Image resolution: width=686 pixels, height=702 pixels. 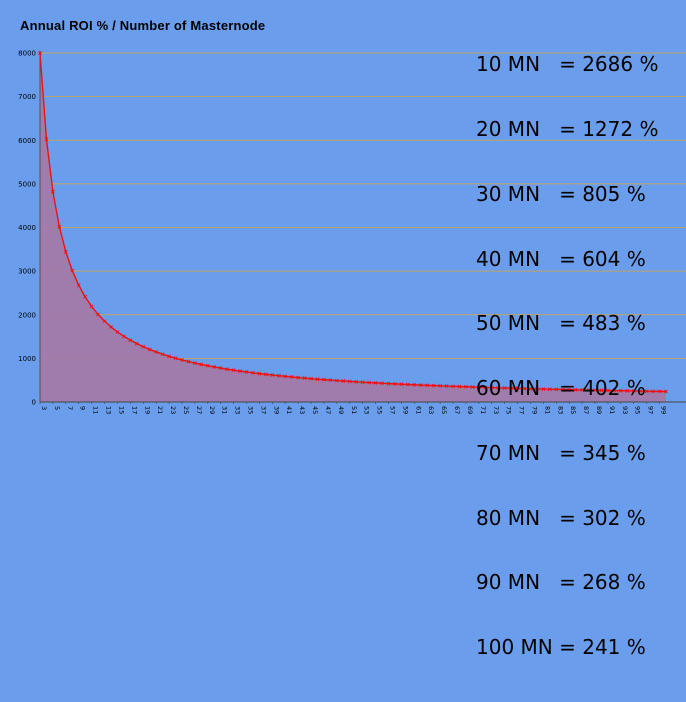 I want to click on roi-row: 50 MN = 483 %, so click(x=561, y=323).